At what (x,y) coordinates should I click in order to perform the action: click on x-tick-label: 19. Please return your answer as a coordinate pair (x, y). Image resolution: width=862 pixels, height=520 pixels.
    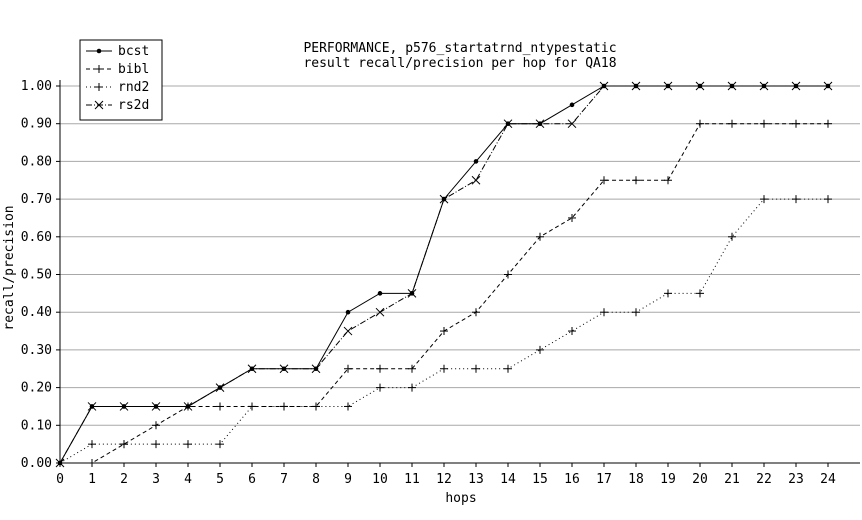
    Looking at the image, I should click on (668, 479).